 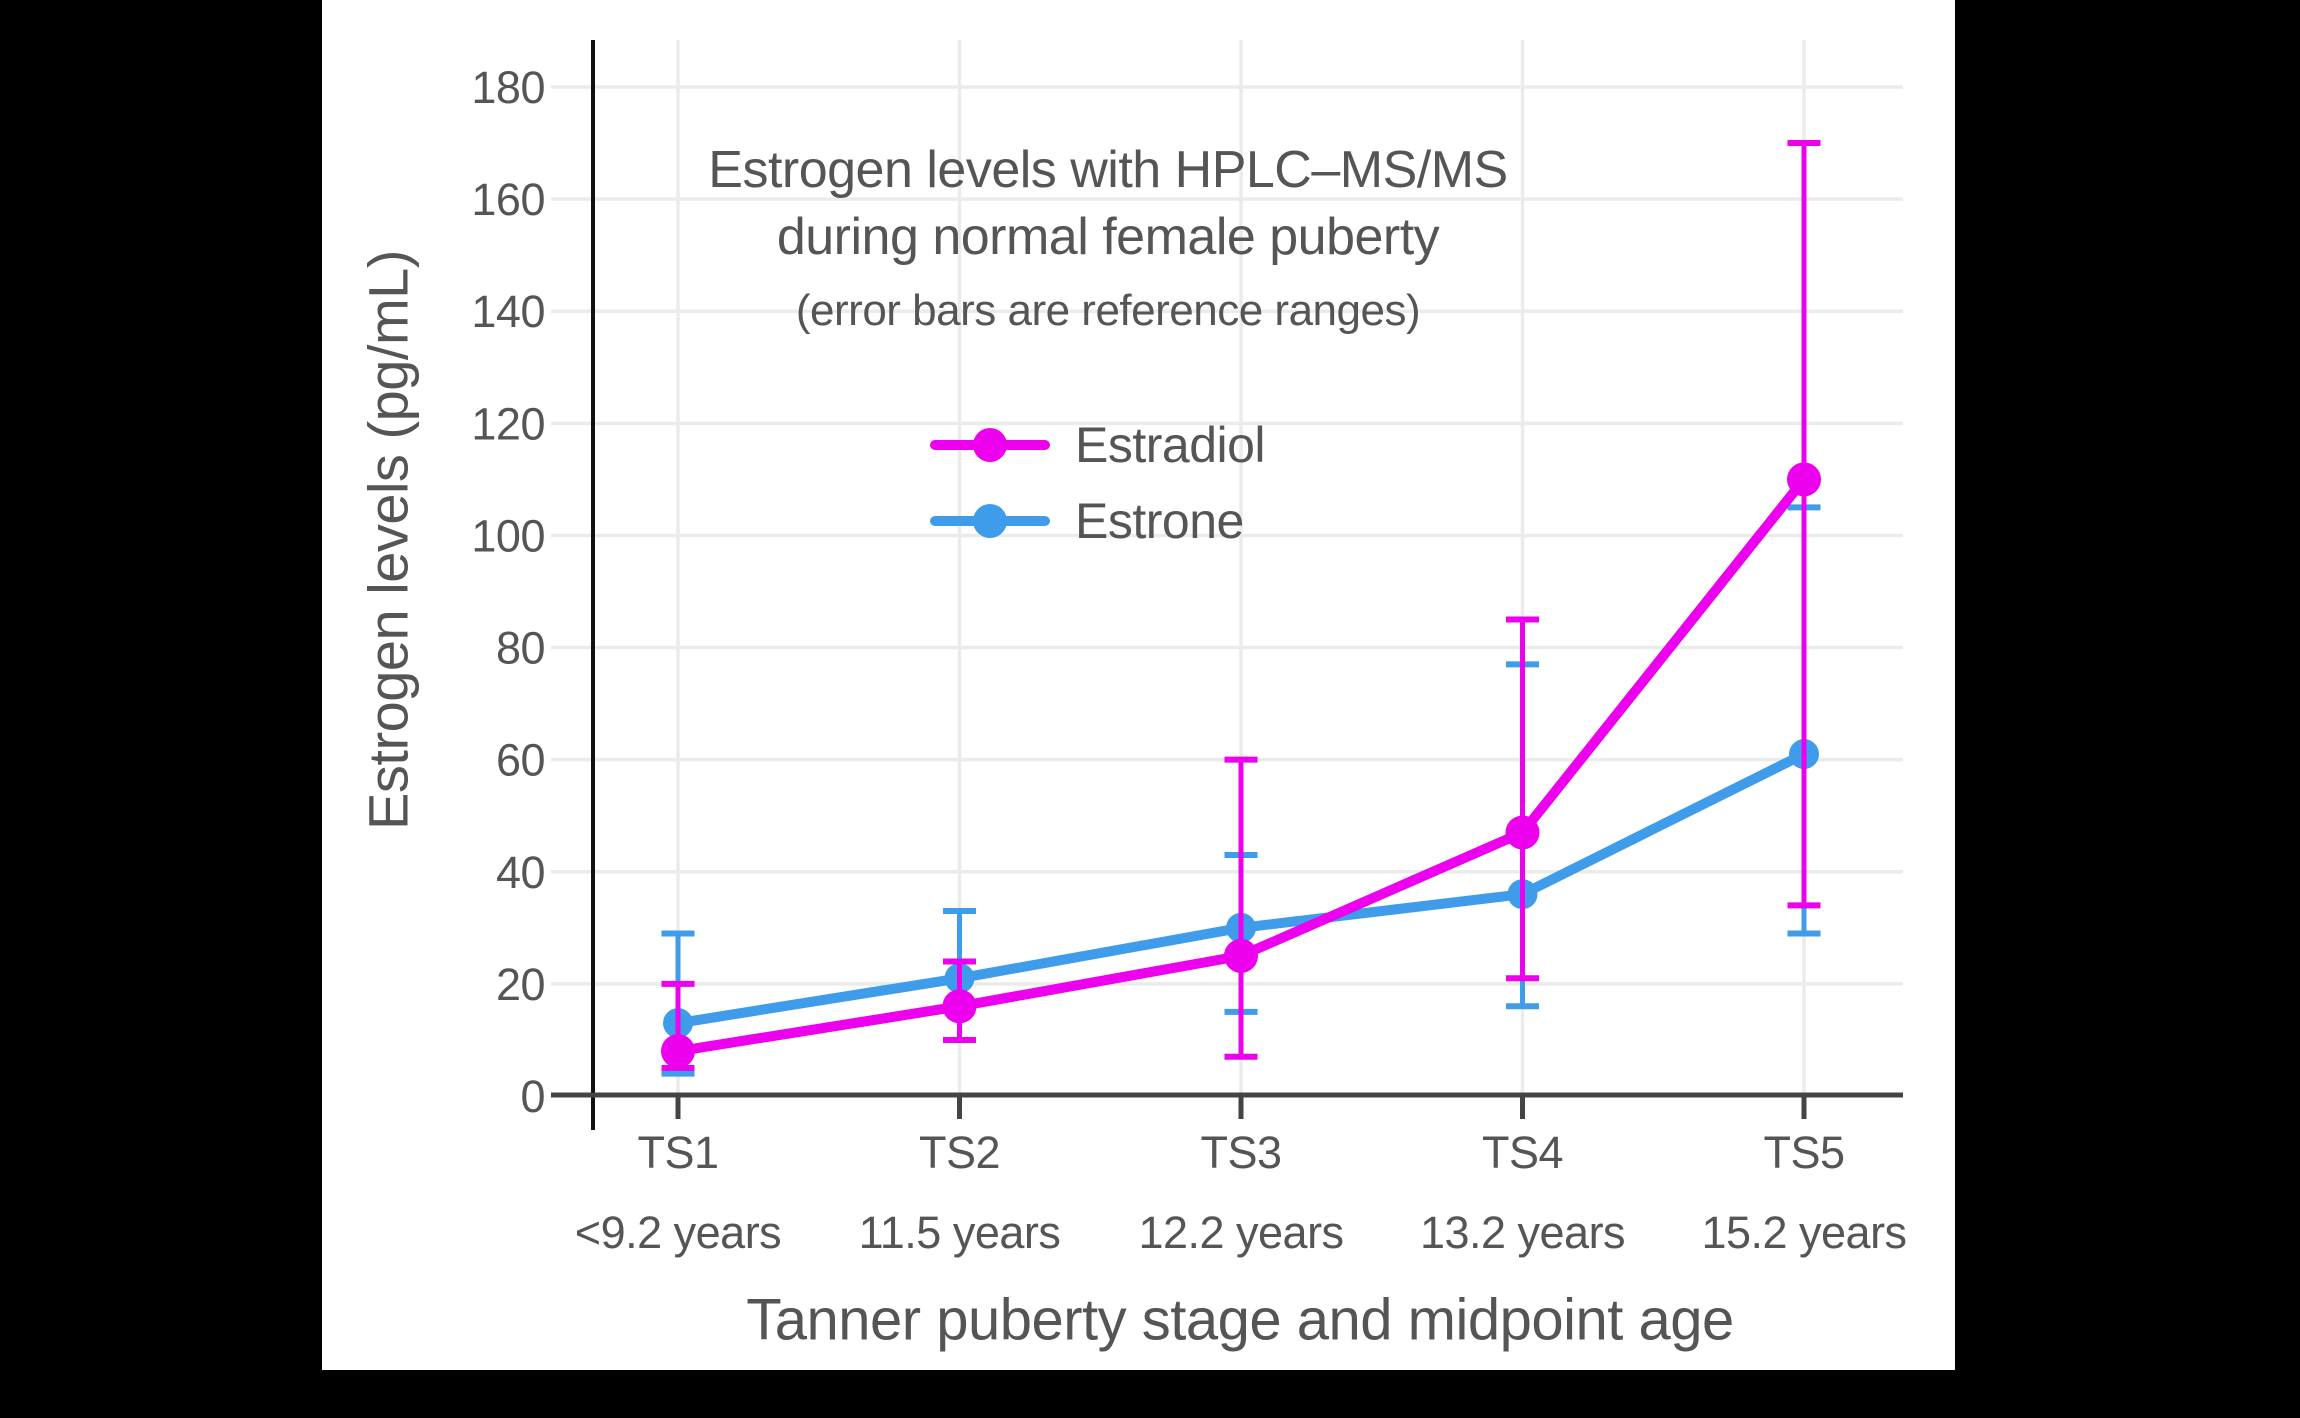 What do you see at coordinates (960, 1232) in the screenshot?
I see `x-age-label: 11.5 years` at bounding box center [960, 1232].